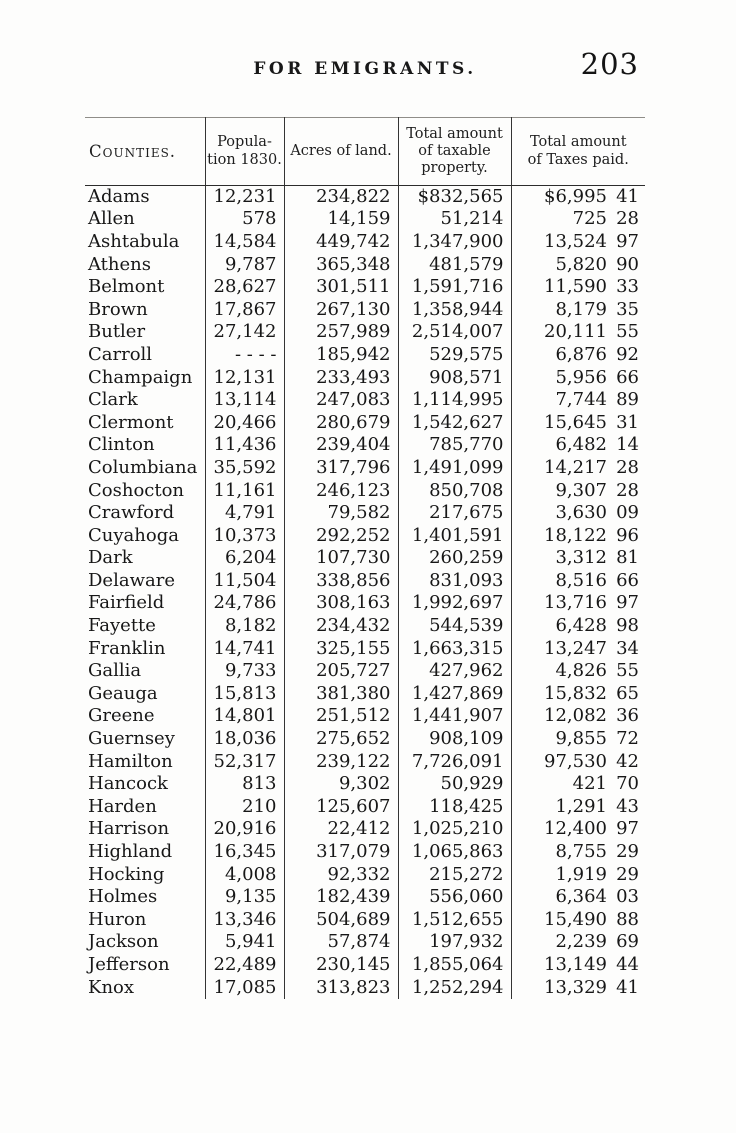 The image size is (736, 1133). Describe the element at coordinates (341, 987) in the screenshot. I see `cell-acres: 313,823` at that location.